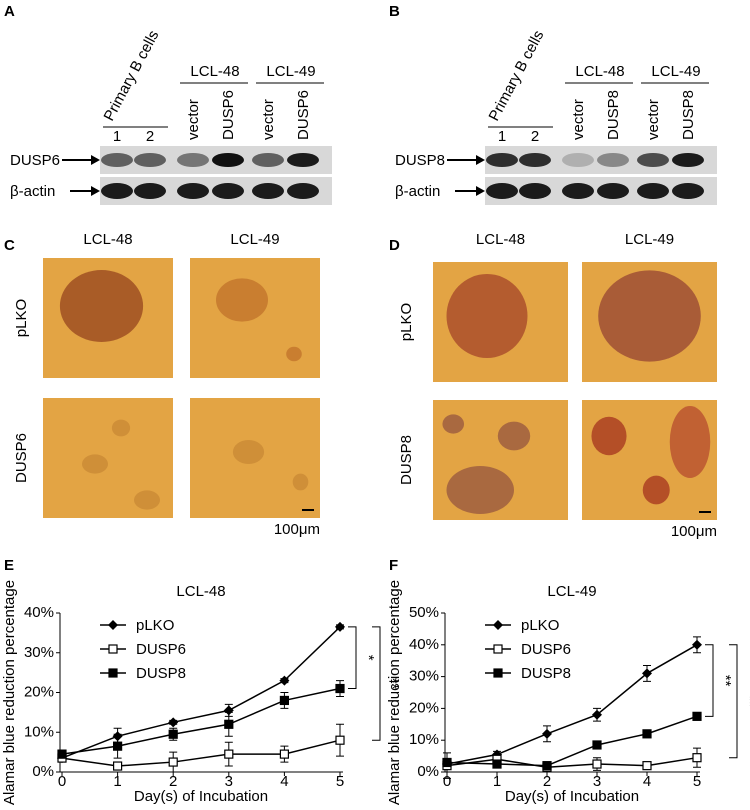  Describe the element at coordinates (647, 781) in the screenshot. I see `x-tick-label: 4` at that location.